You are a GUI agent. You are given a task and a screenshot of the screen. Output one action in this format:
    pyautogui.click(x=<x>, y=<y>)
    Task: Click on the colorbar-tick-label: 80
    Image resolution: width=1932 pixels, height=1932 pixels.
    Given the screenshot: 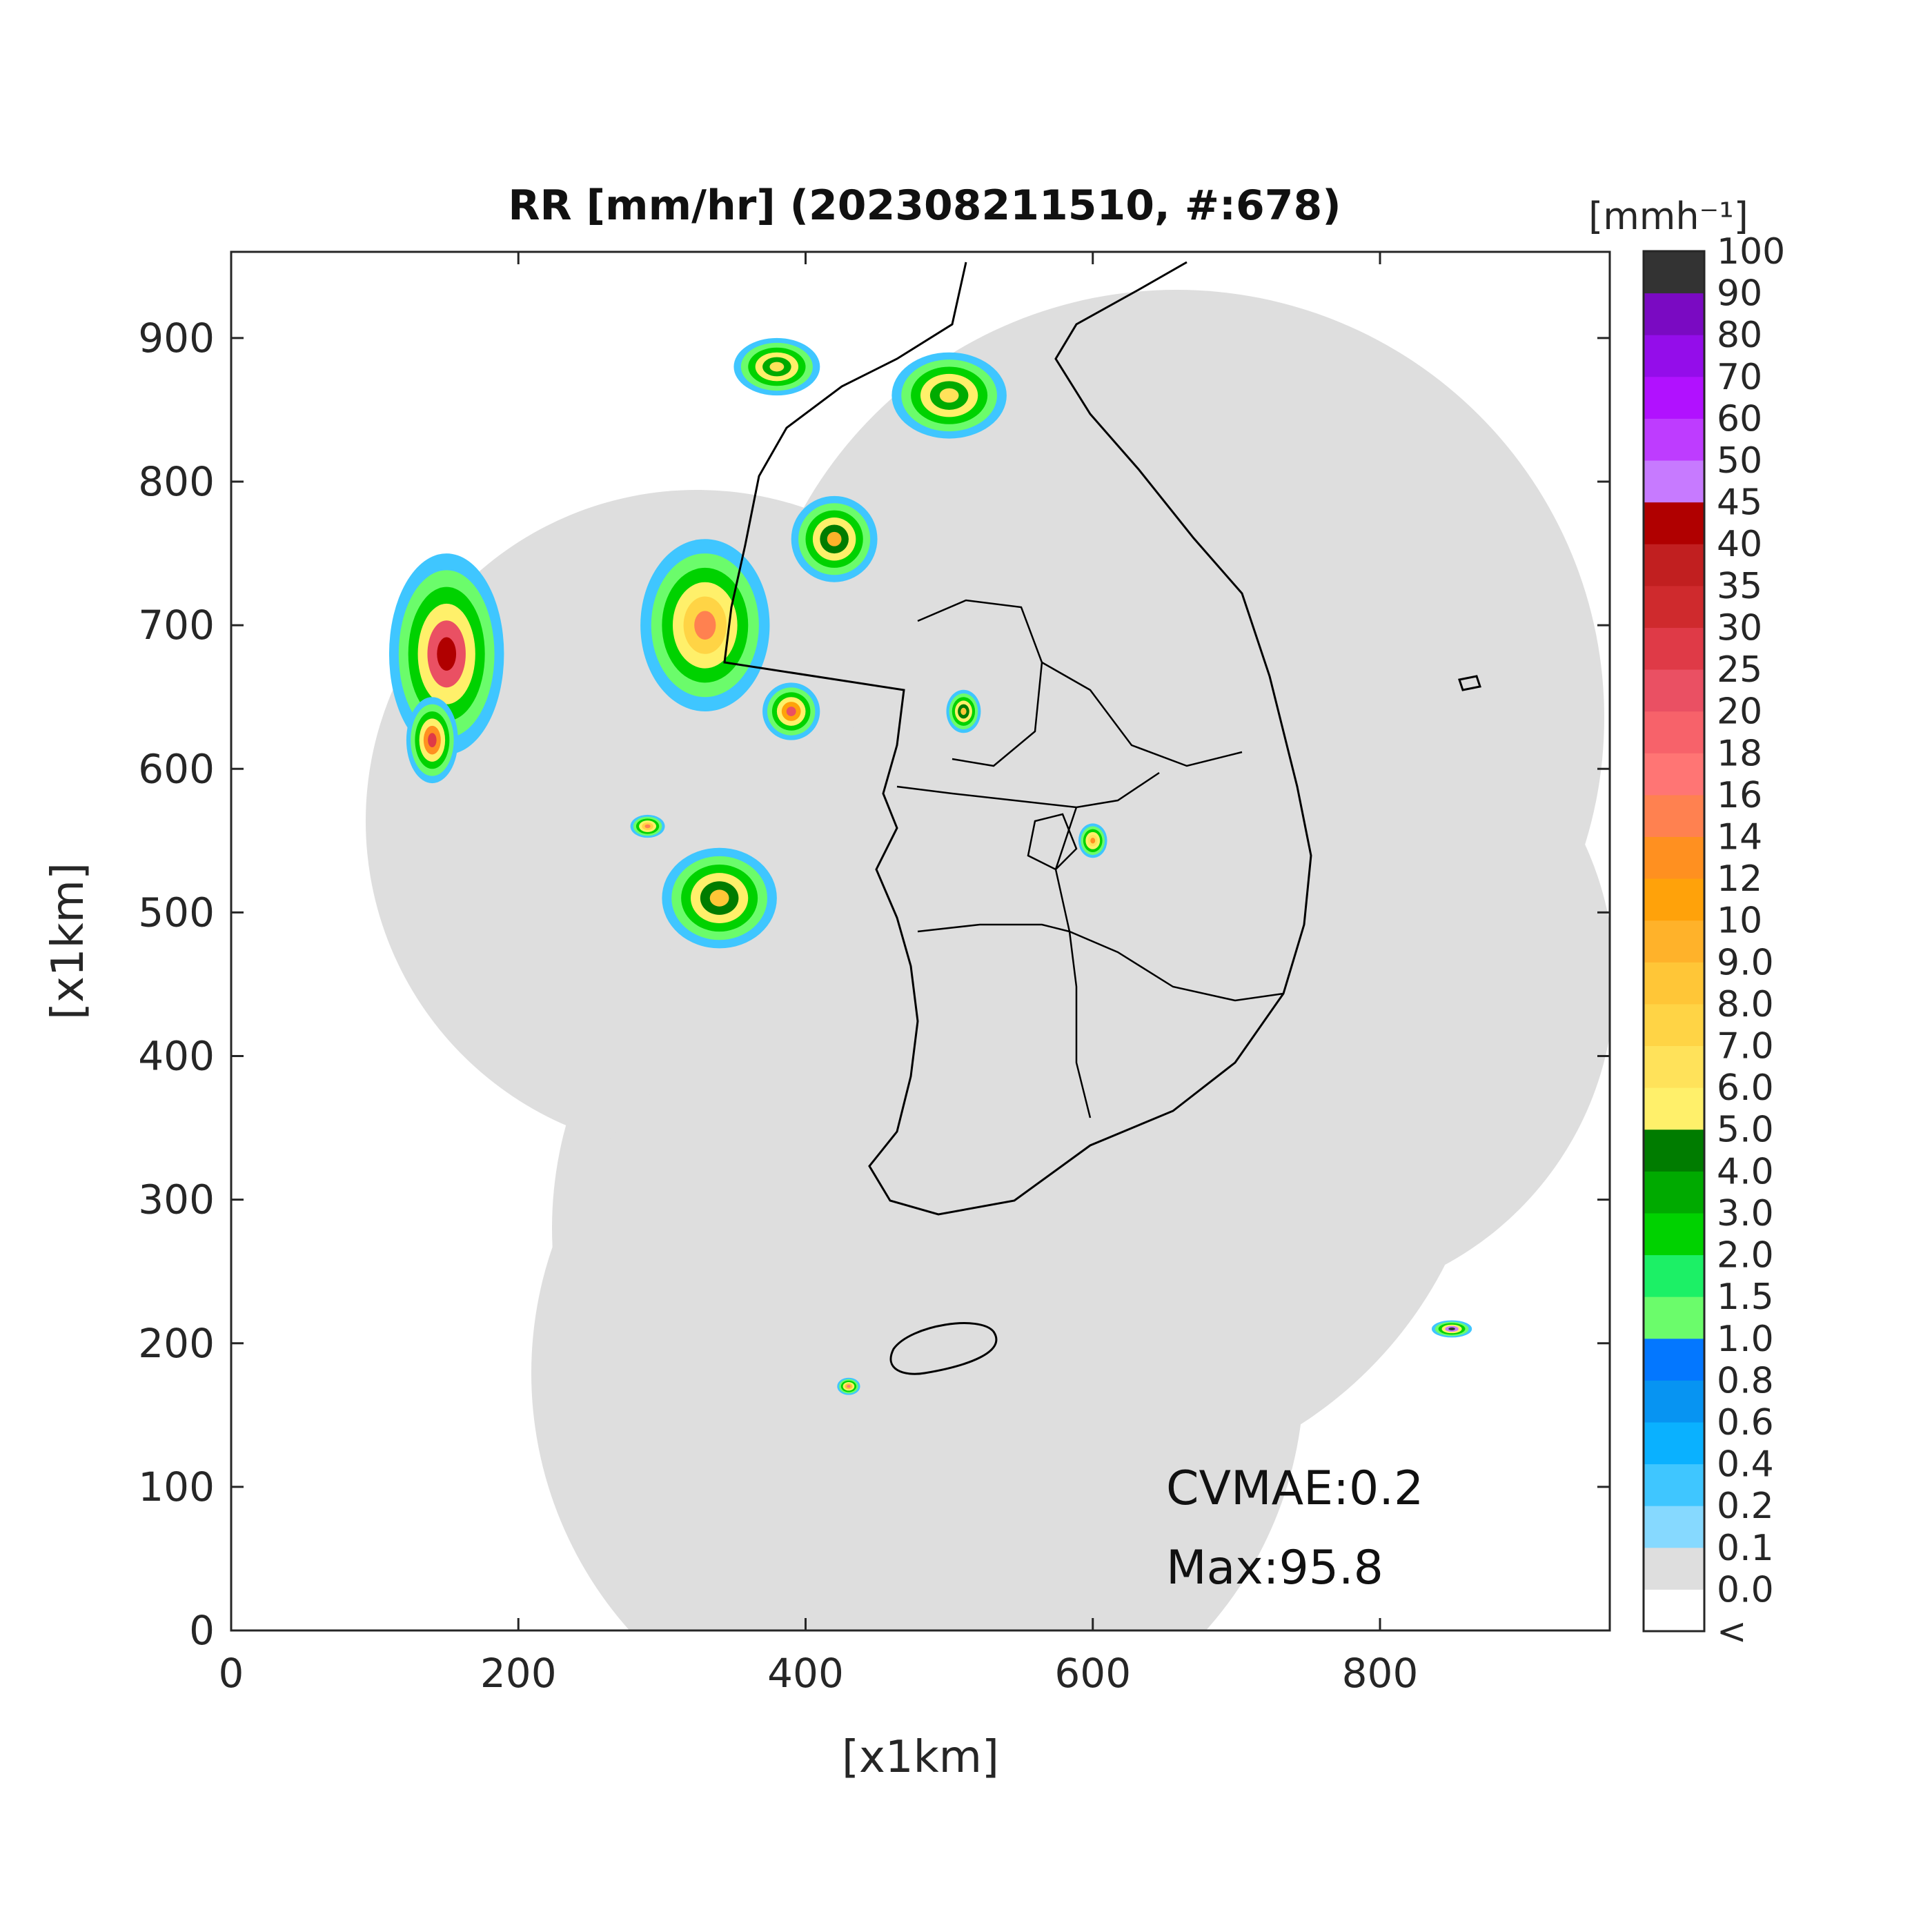 What is the action you would take?
    pyautogui.click(x=1739, y=335)
    